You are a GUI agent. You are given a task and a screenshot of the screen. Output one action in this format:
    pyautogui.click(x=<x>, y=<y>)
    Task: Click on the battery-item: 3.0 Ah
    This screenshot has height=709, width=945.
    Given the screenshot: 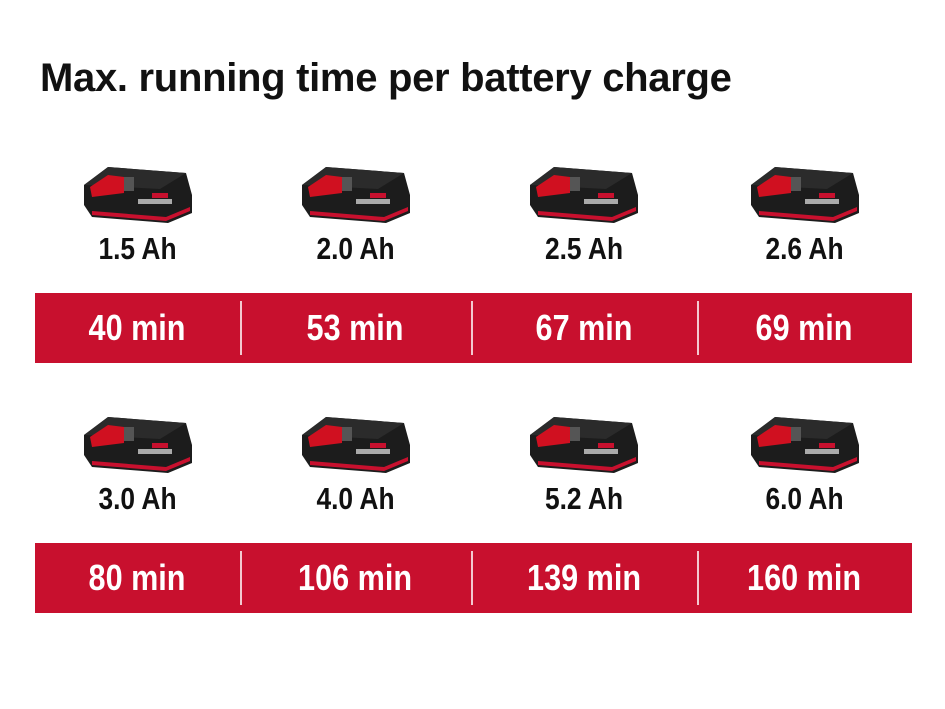 What is the action you would take?
    pyautogui.click(x=137, y=461)
    